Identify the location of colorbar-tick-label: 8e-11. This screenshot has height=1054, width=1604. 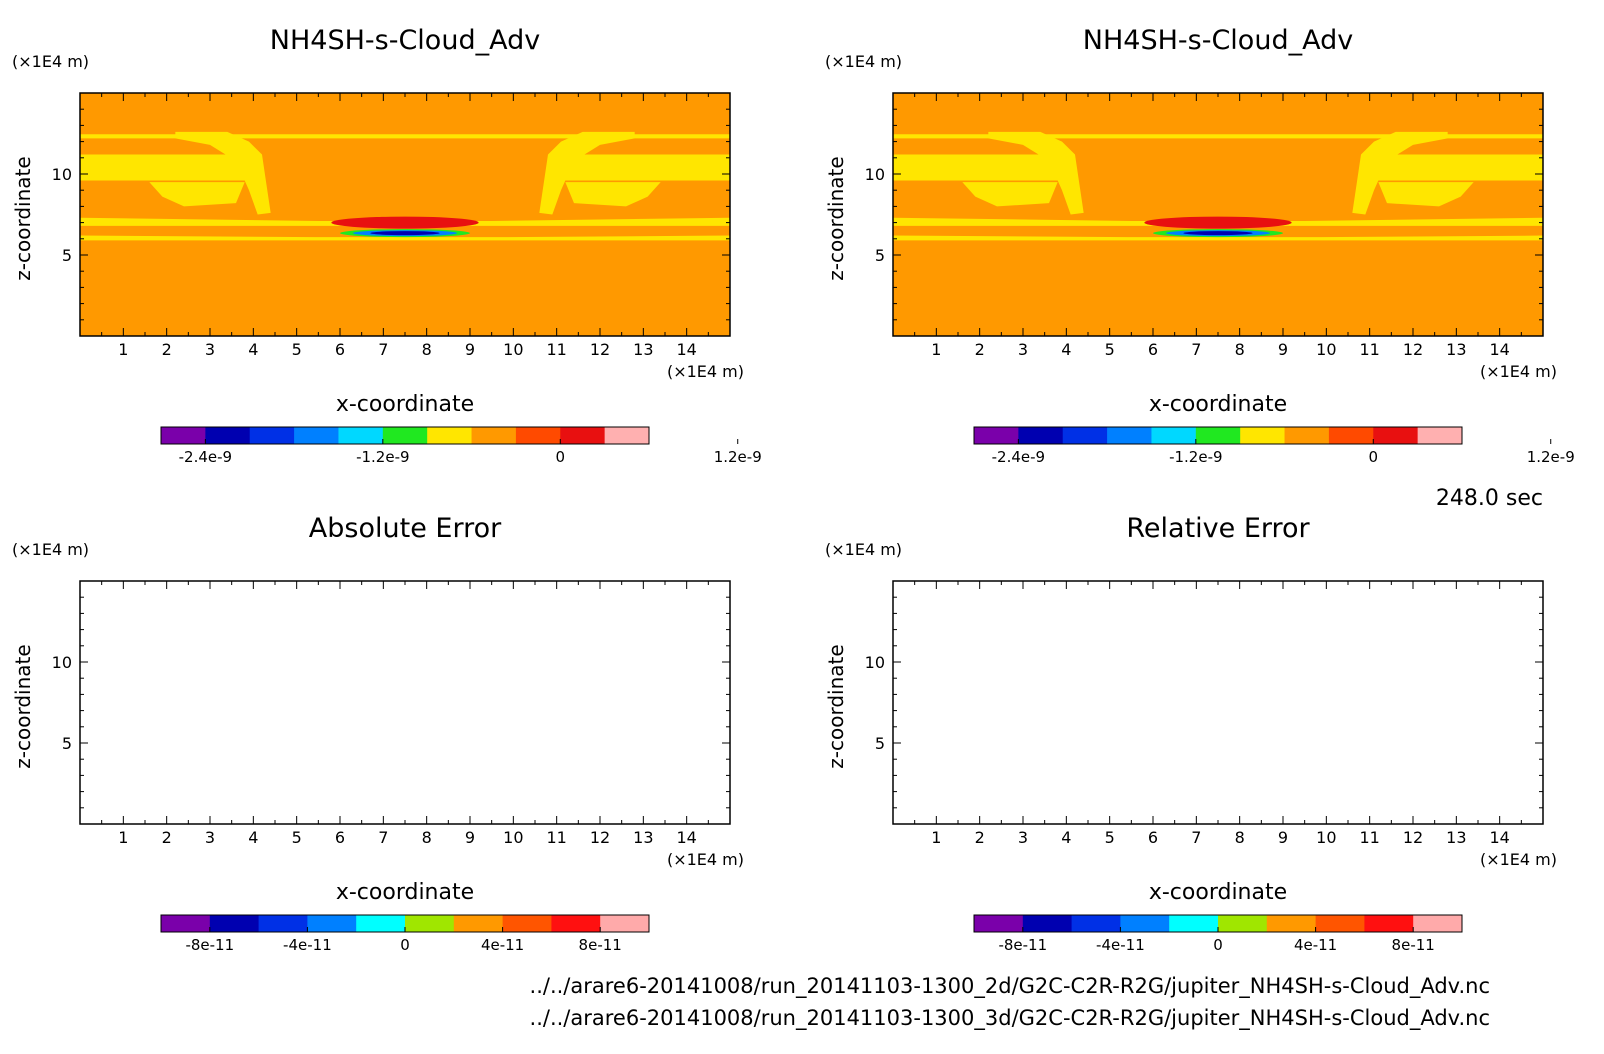
(600, 945).